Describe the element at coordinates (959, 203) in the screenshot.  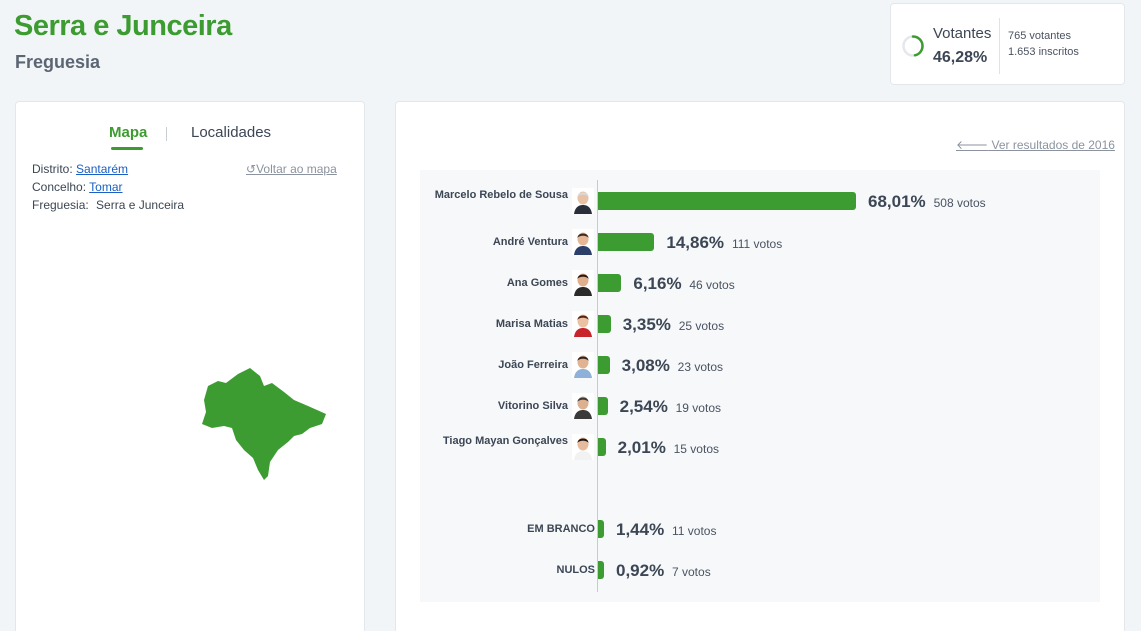
I see `result-votes: 508 votos` at that location.